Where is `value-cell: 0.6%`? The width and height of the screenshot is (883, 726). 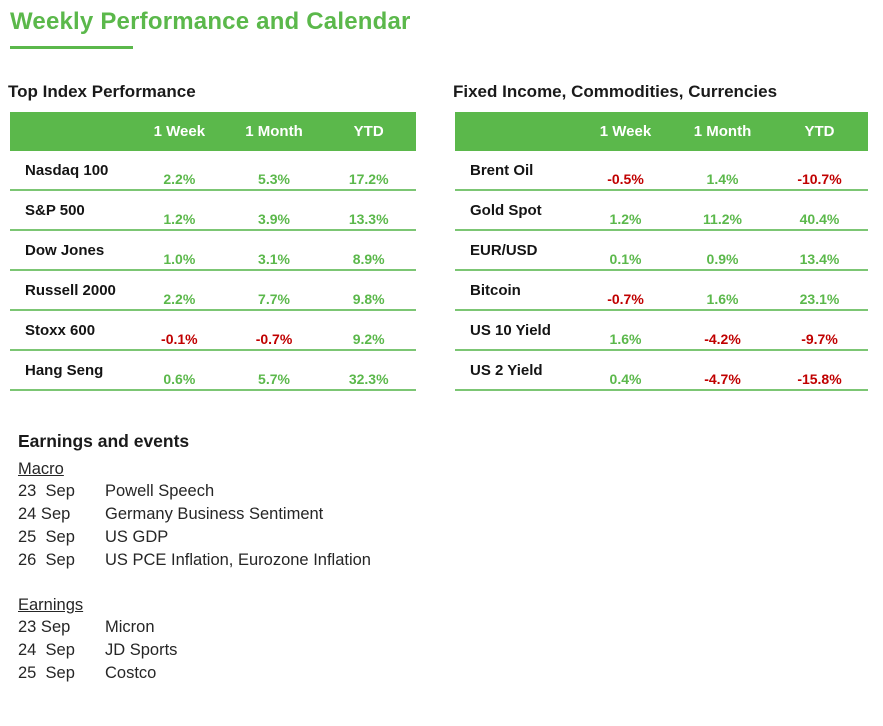 value-cell: 0.6% is located at coordinates (179, 379).